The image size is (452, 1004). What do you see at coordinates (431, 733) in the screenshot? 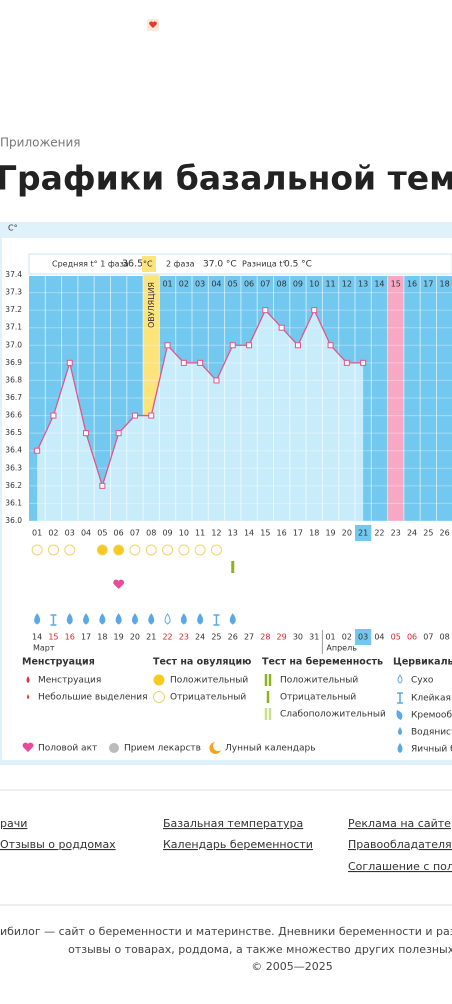
I see `legend-item: Водянист` at bounding box center [431, 733].